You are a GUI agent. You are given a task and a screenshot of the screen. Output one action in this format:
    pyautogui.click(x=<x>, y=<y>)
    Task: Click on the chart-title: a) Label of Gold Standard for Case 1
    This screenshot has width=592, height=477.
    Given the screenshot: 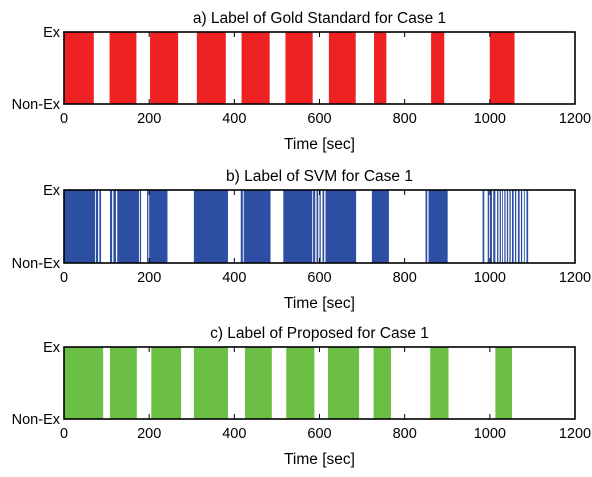 What is the action you would take?
    pyautogui.click(x=319, y=18)
    